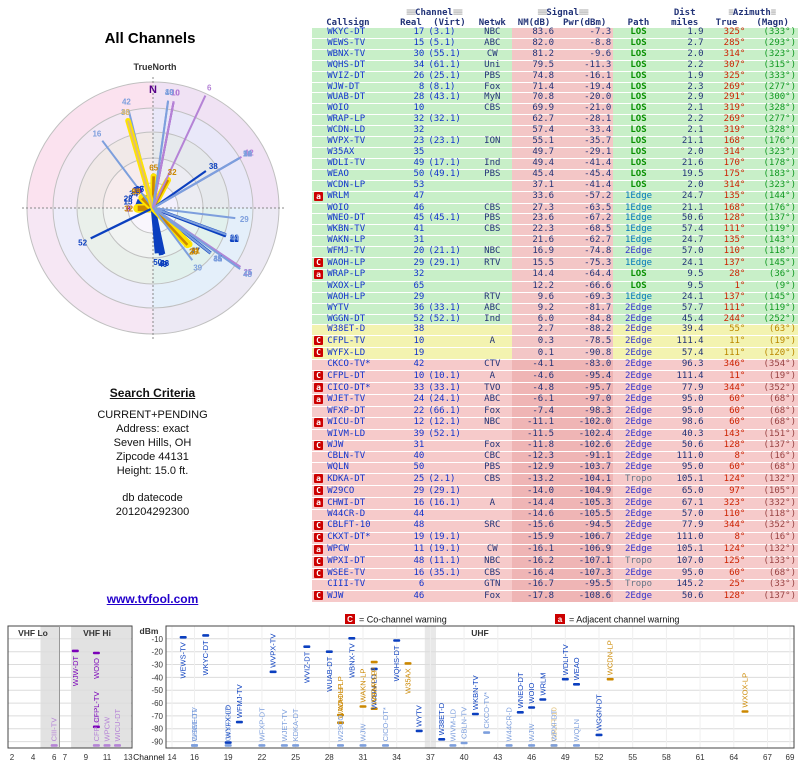 The height and width of the screenshot is (768, 800). Describe the element at coordinates (360, 219) in the screenshot. I see `callsign-cell: WNEO-DT` at that location.